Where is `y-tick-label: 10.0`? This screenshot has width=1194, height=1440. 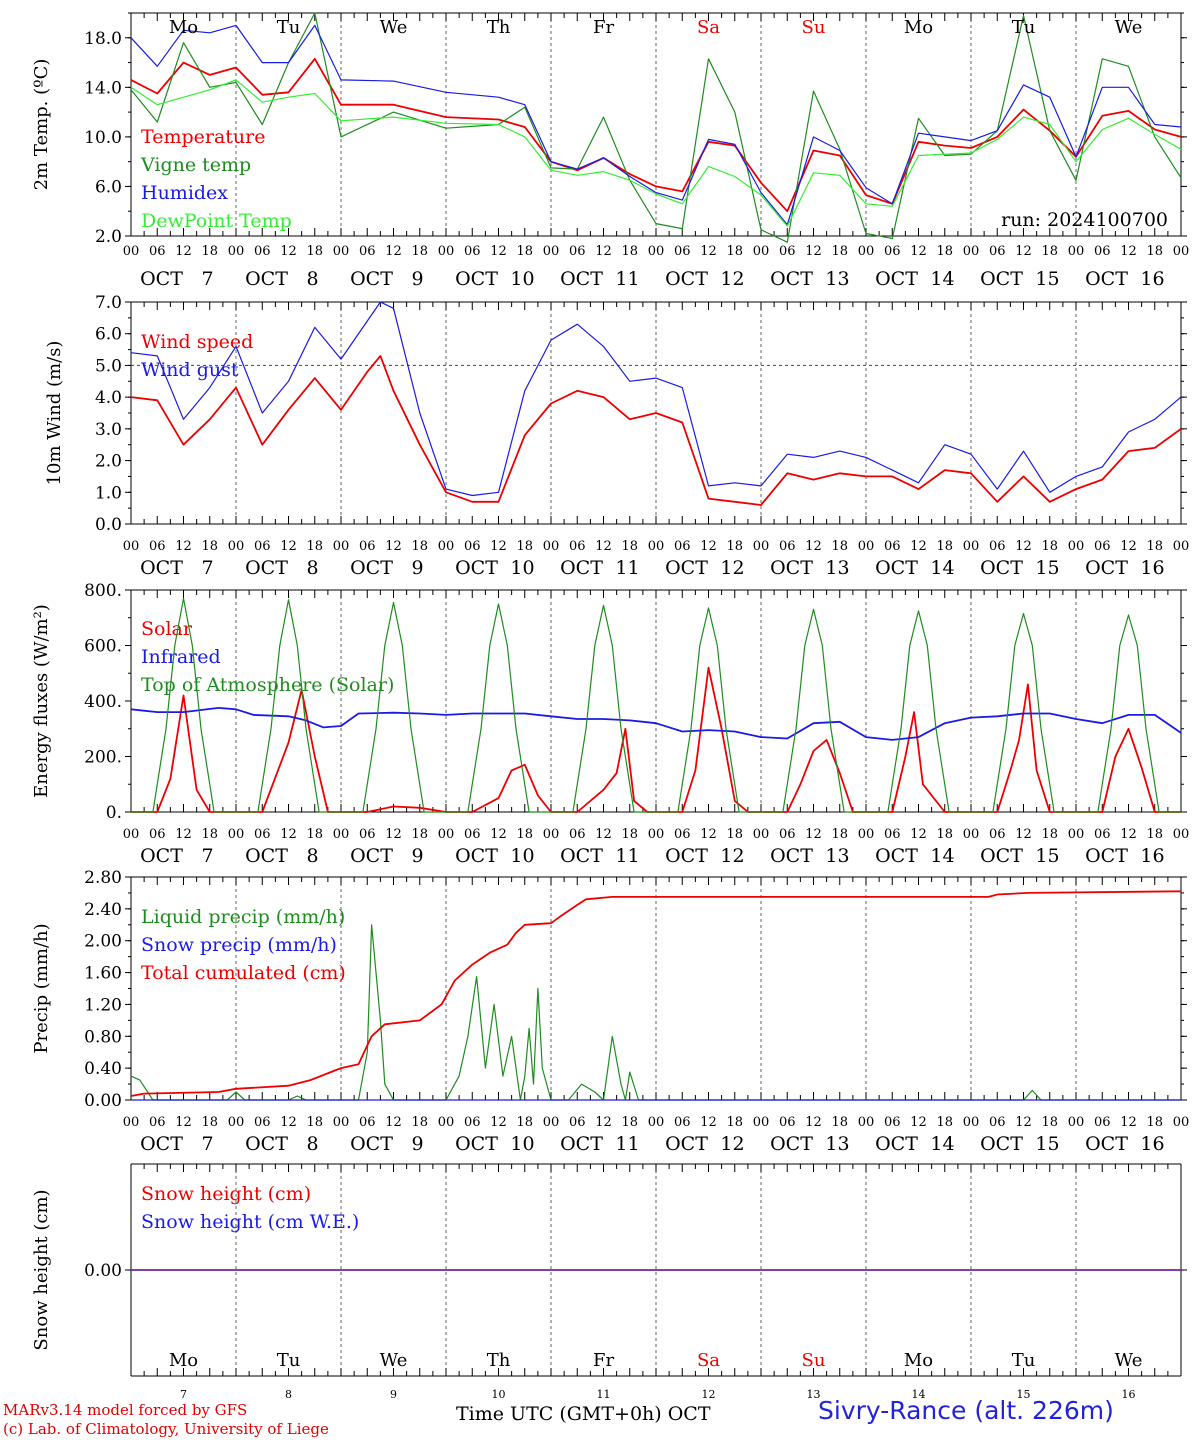
y-tick-label: 10.0 is located at coordinates (103, 138).